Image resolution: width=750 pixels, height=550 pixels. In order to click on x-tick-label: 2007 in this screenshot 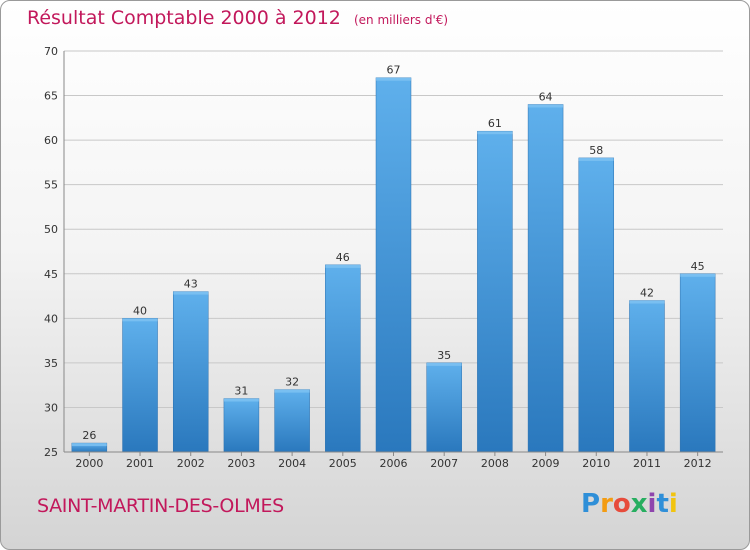, I will do `click(444, 463)`.